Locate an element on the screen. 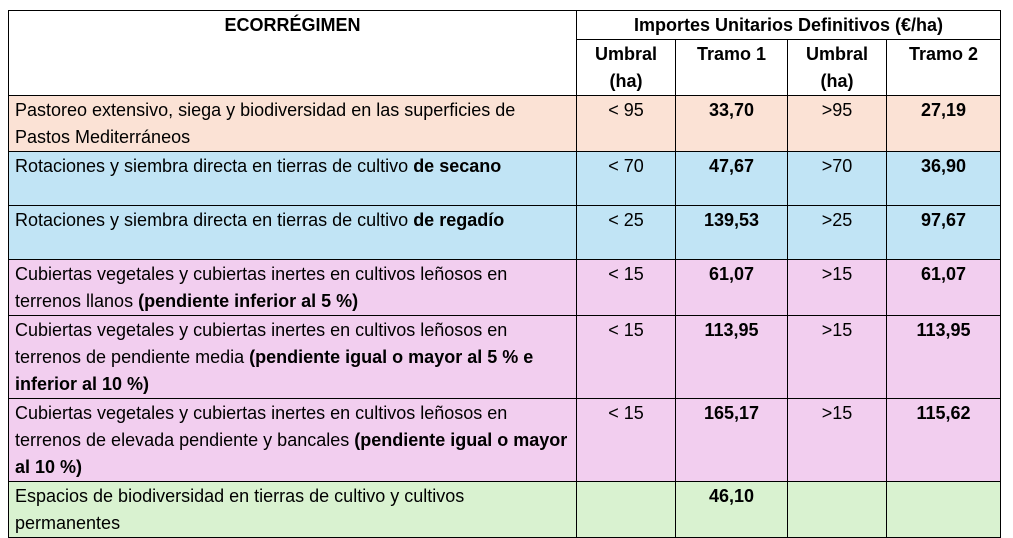  description-bold-text: (pendiente igual o mayor al 10 %) is located at coordinates (291, 453).